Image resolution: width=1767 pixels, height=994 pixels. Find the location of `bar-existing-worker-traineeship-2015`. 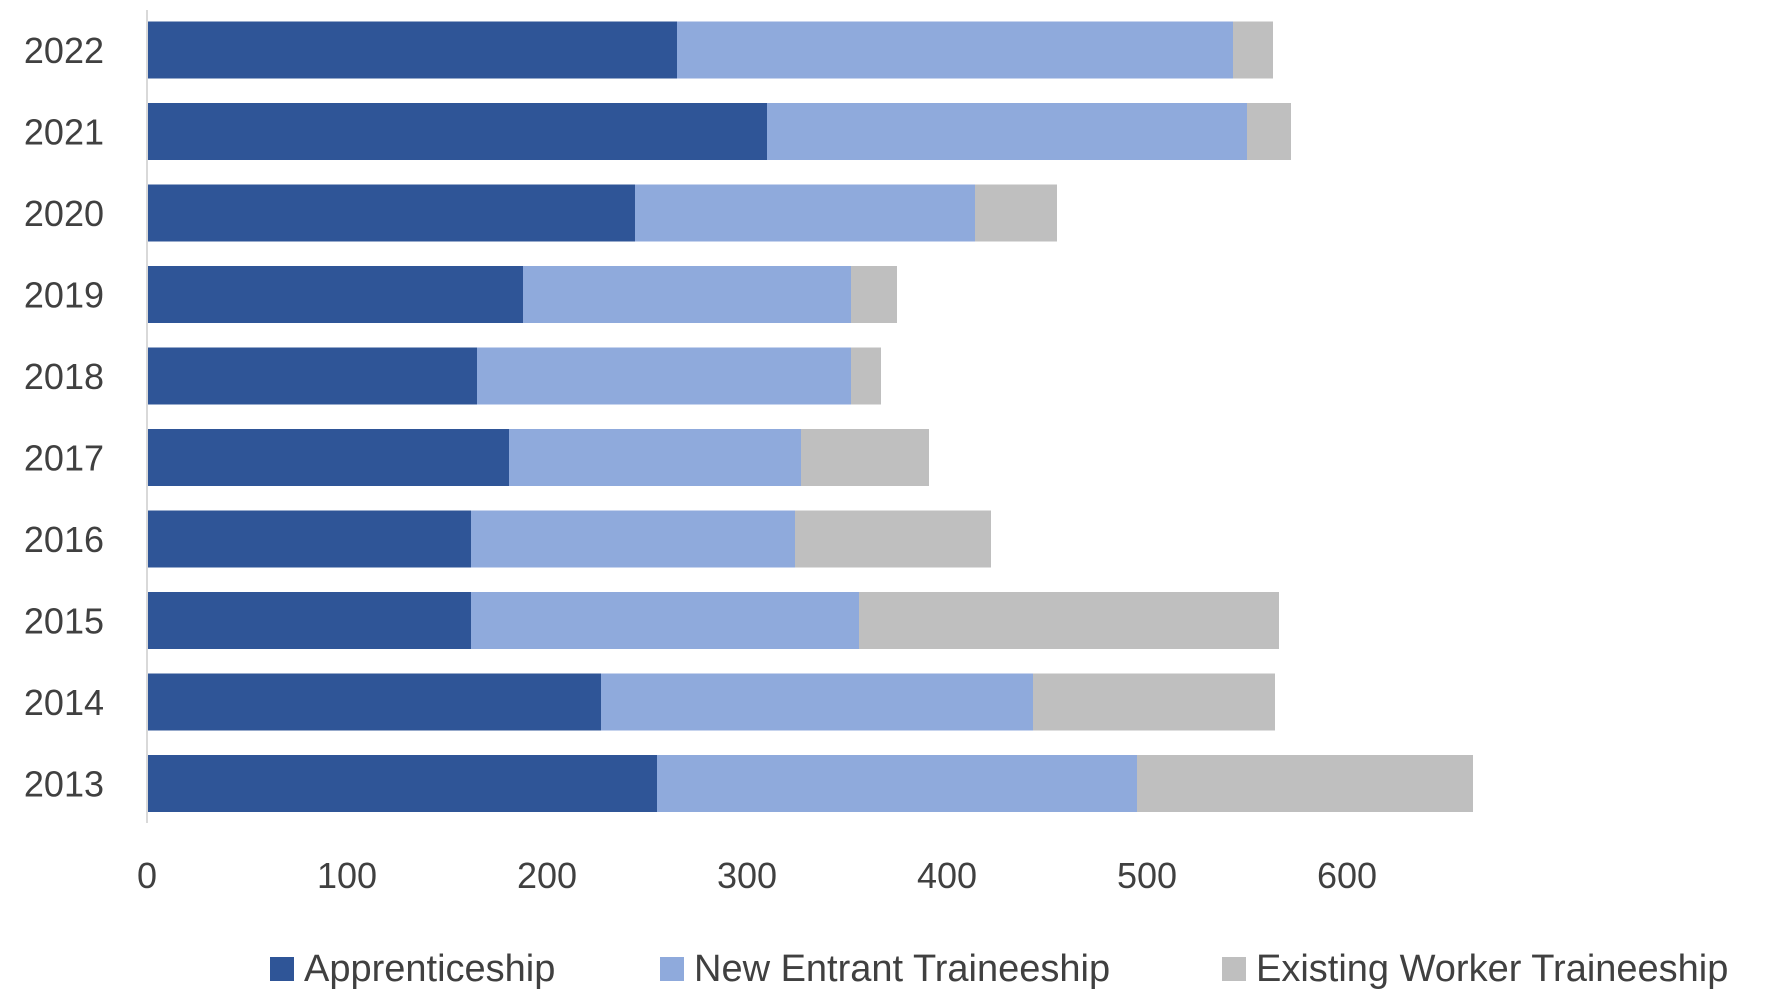

bar-existing-worker-traineeship-2015 is located at coordinates (1069, 620).